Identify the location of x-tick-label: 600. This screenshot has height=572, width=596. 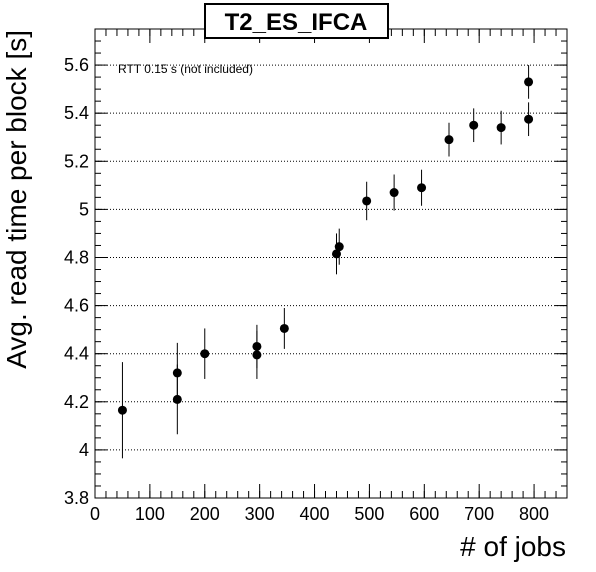
(424, 514).